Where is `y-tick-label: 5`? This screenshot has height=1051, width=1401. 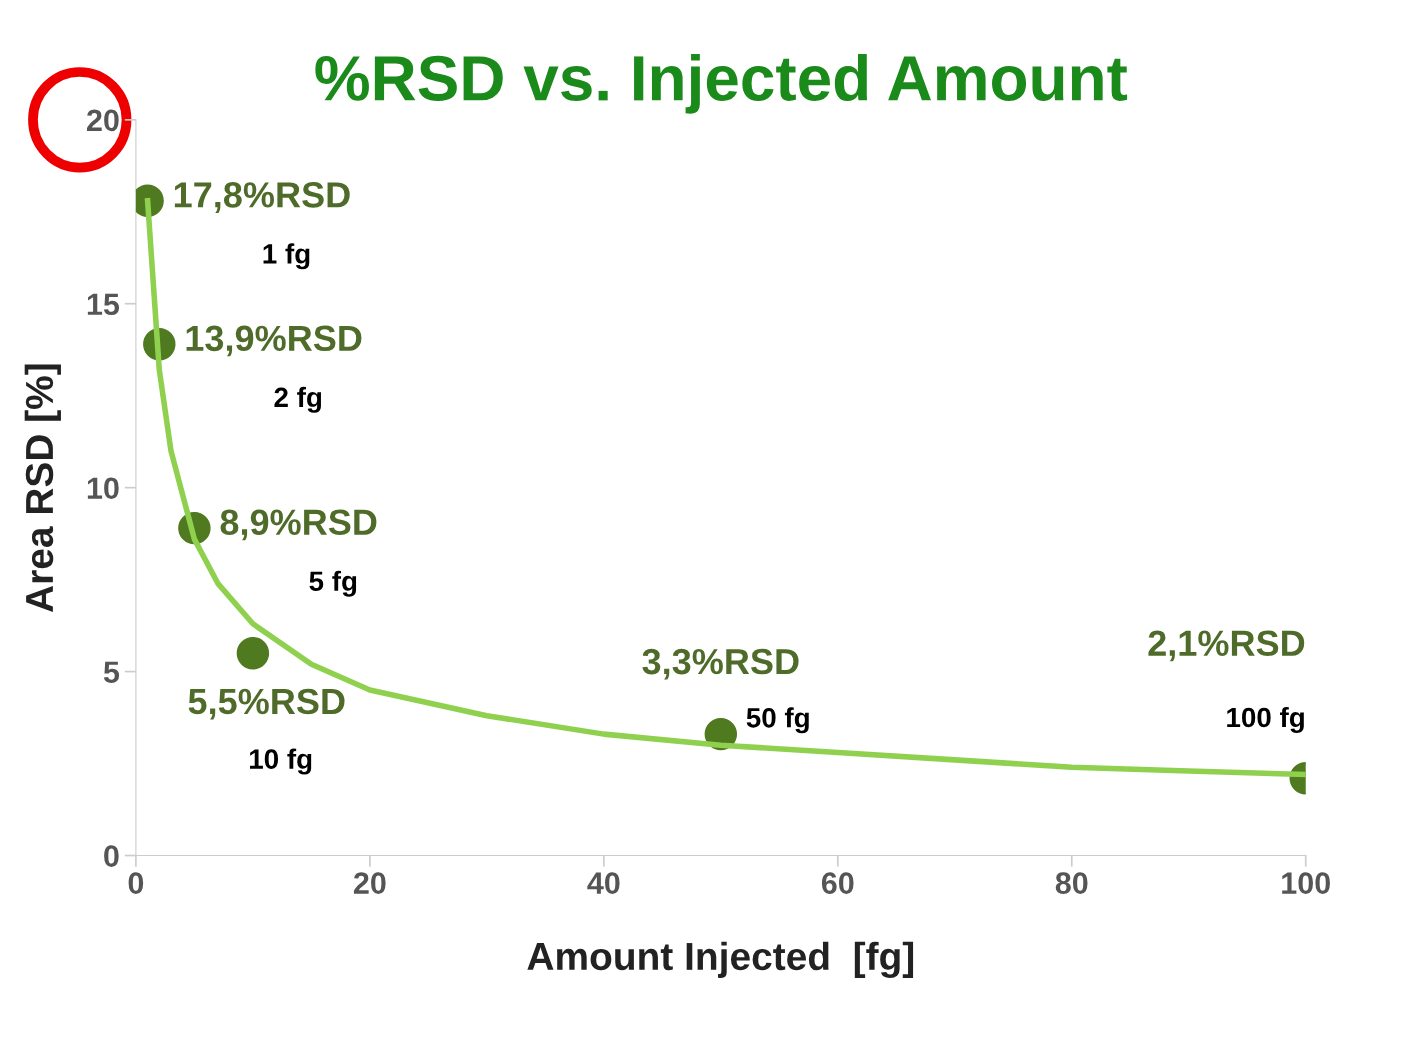 y-tick-label: 5 is located at coordinates (111, 672).